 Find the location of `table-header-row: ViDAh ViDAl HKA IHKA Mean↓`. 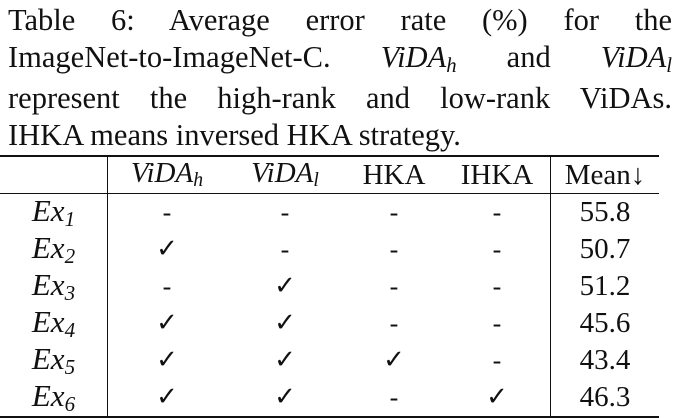

table-header-row: ViDAh ViDAl HKA IHKA Mean↓ is located at coordinates (329, 175).